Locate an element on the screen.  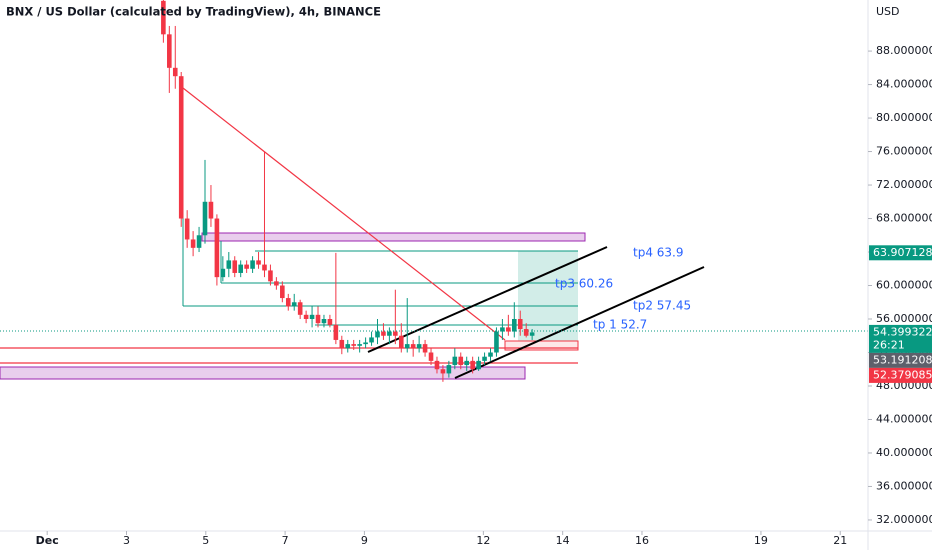
x-tick-label: 19 is located at coordinates (761, 540).